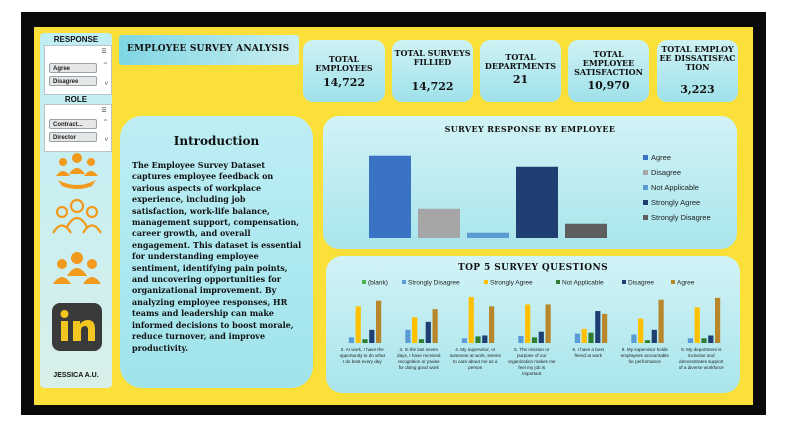 This screenshot has width=786, height=434. What do you see at coordinates (73, 68) in the screenshot?
I see `response-slicer-item-agree: Agree` at bounding box center [73, 68].